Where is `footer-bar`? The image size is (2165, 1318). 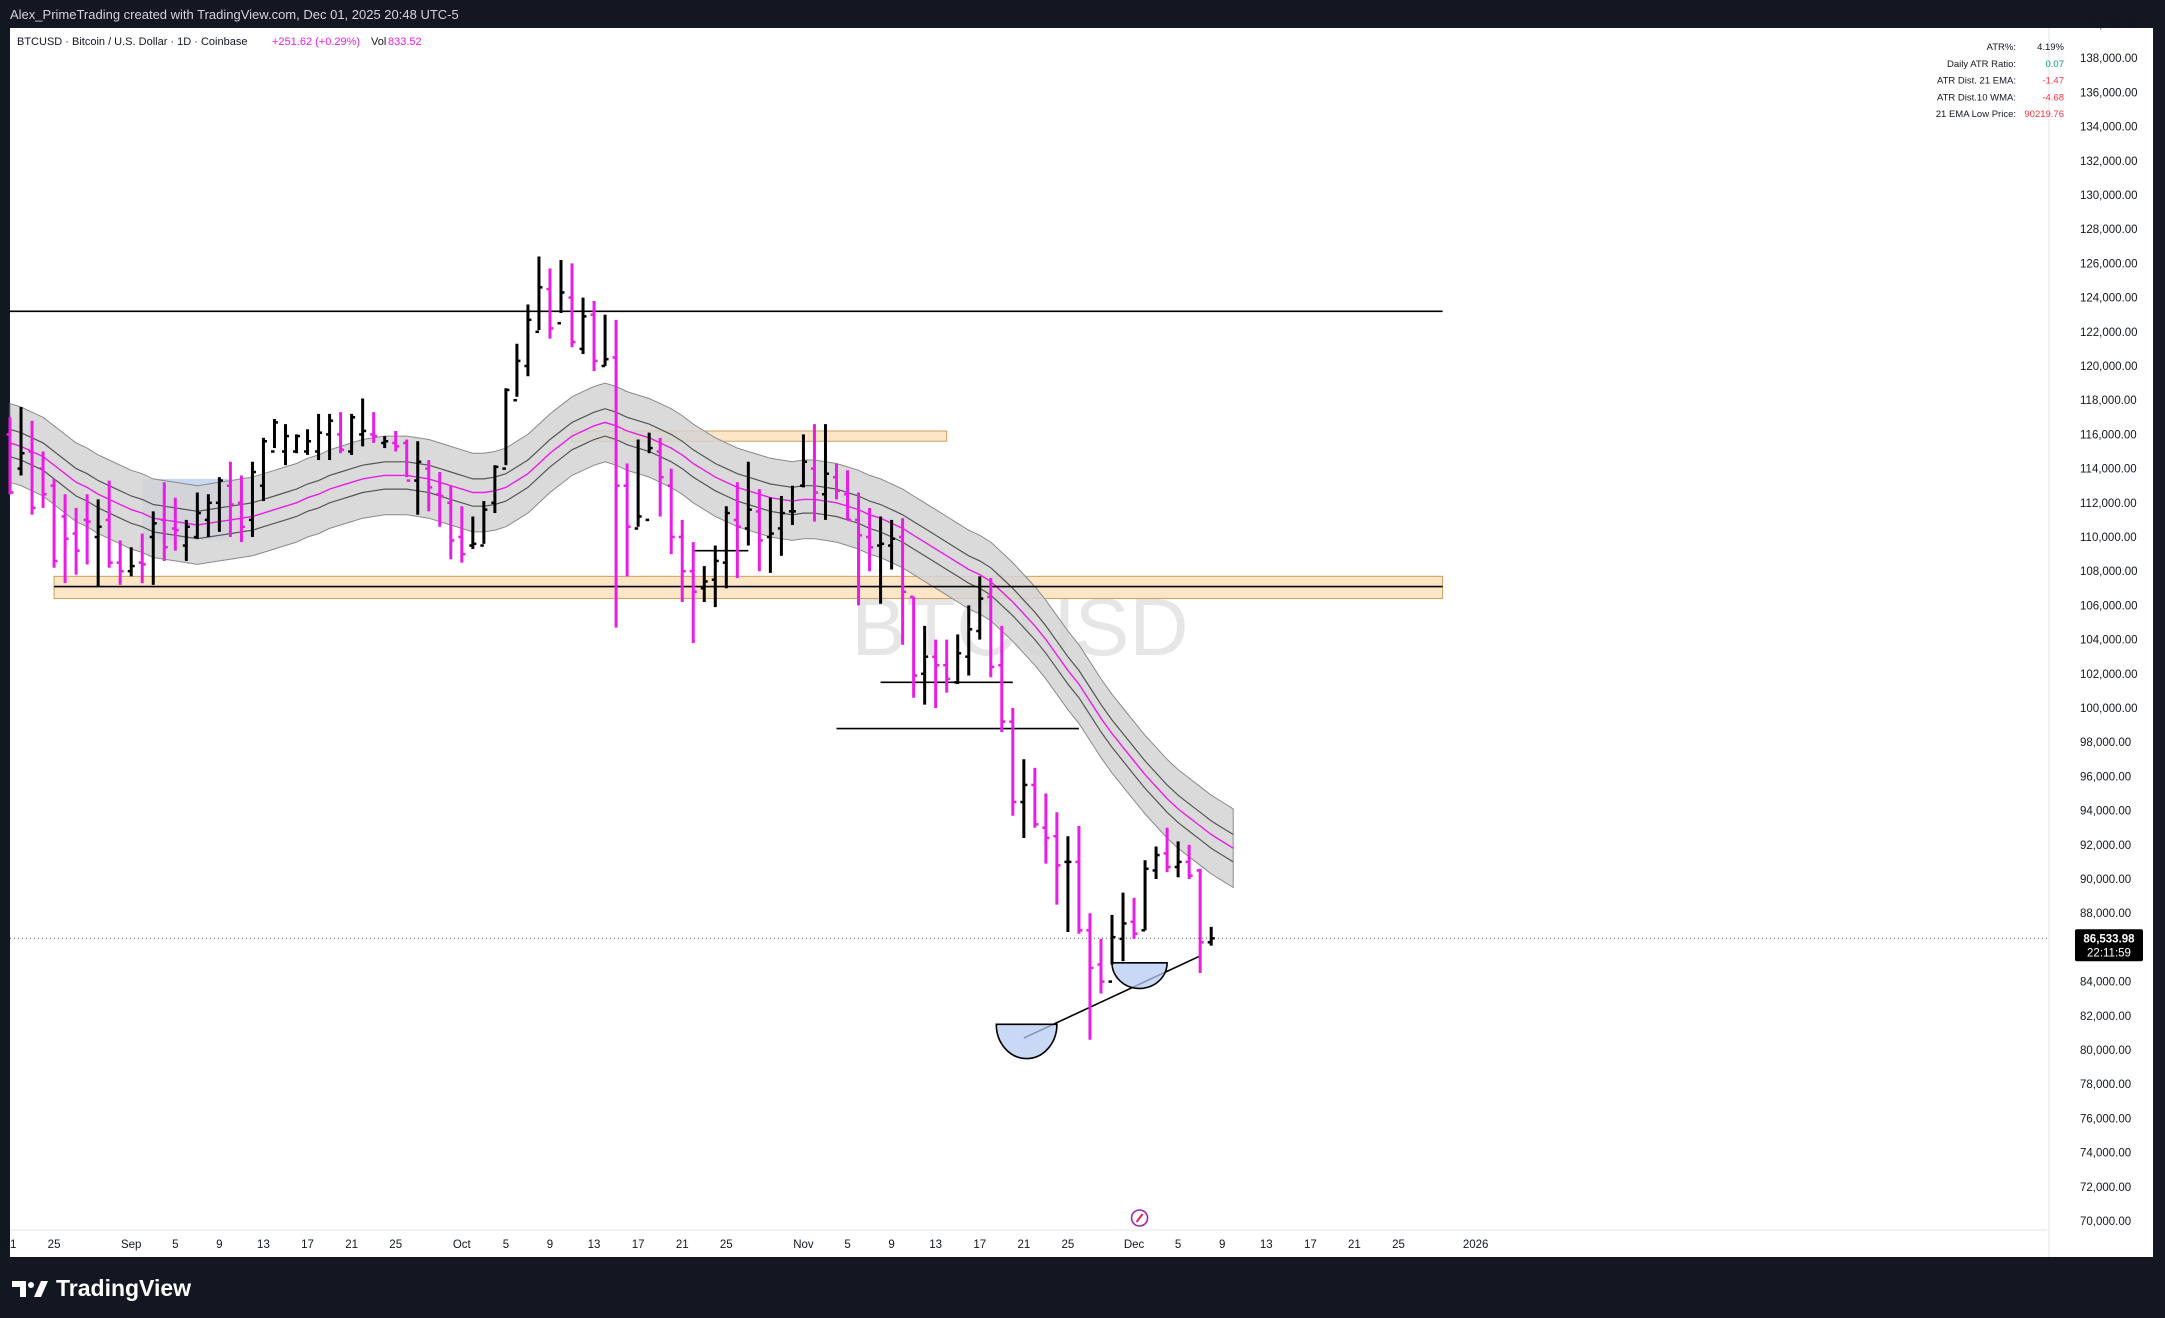
footer-bar is located at coordinates (1082, 1287).